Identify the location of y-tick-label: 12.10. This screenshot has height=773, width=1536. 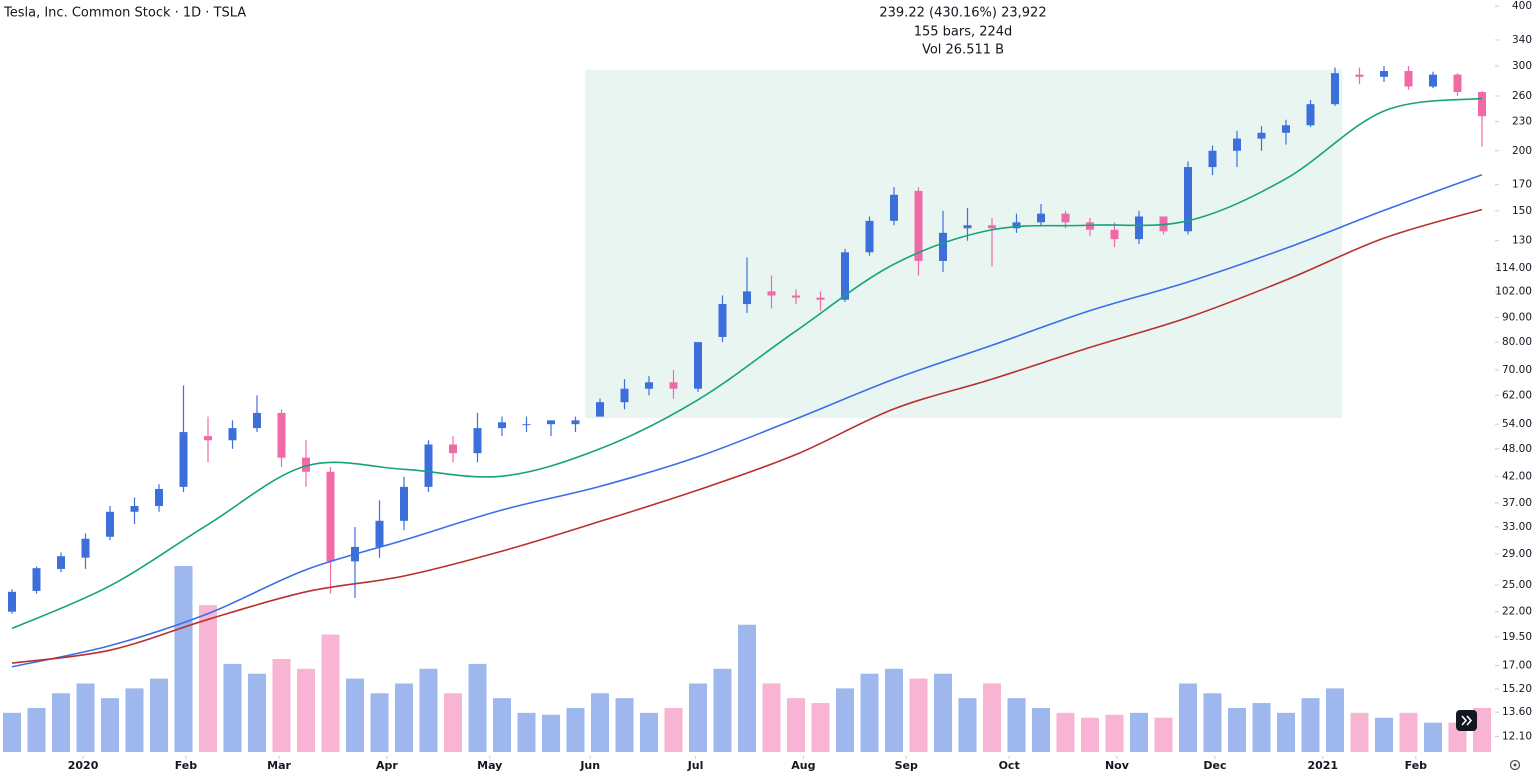
(1517, 737).